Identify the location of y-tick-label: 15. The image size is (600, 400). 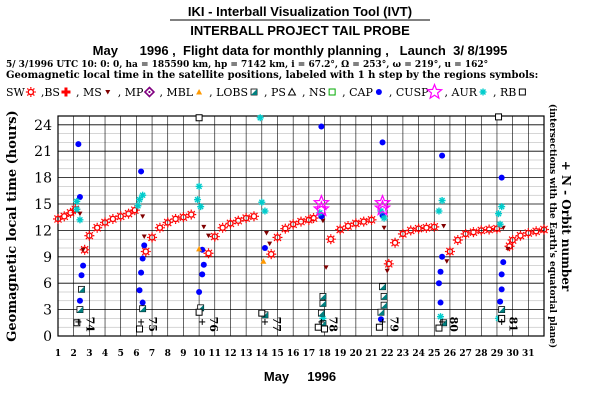
(43, 205).